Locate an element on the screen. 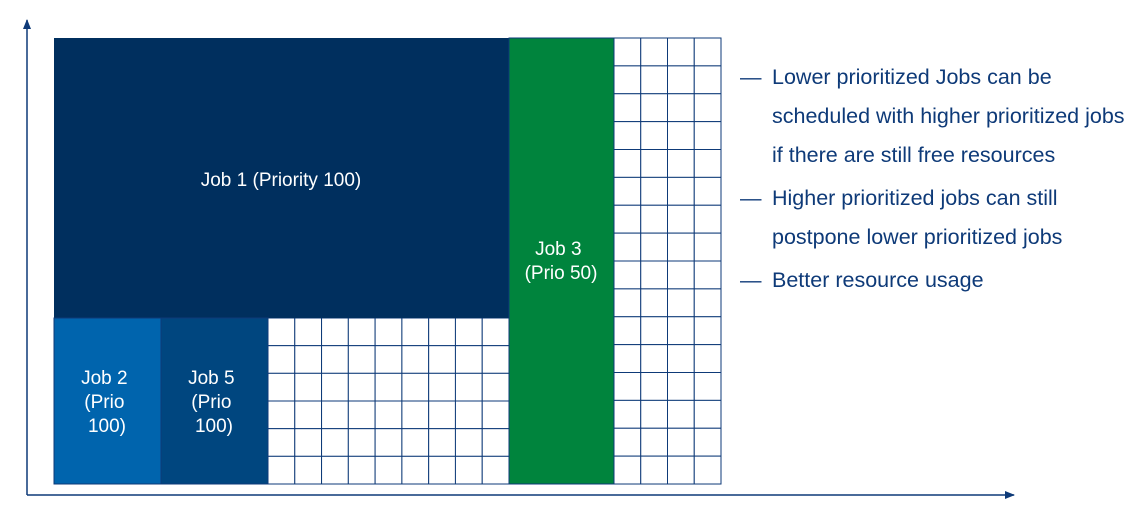  bullet-text: Better resource usage is located at coordinates (878, 280).